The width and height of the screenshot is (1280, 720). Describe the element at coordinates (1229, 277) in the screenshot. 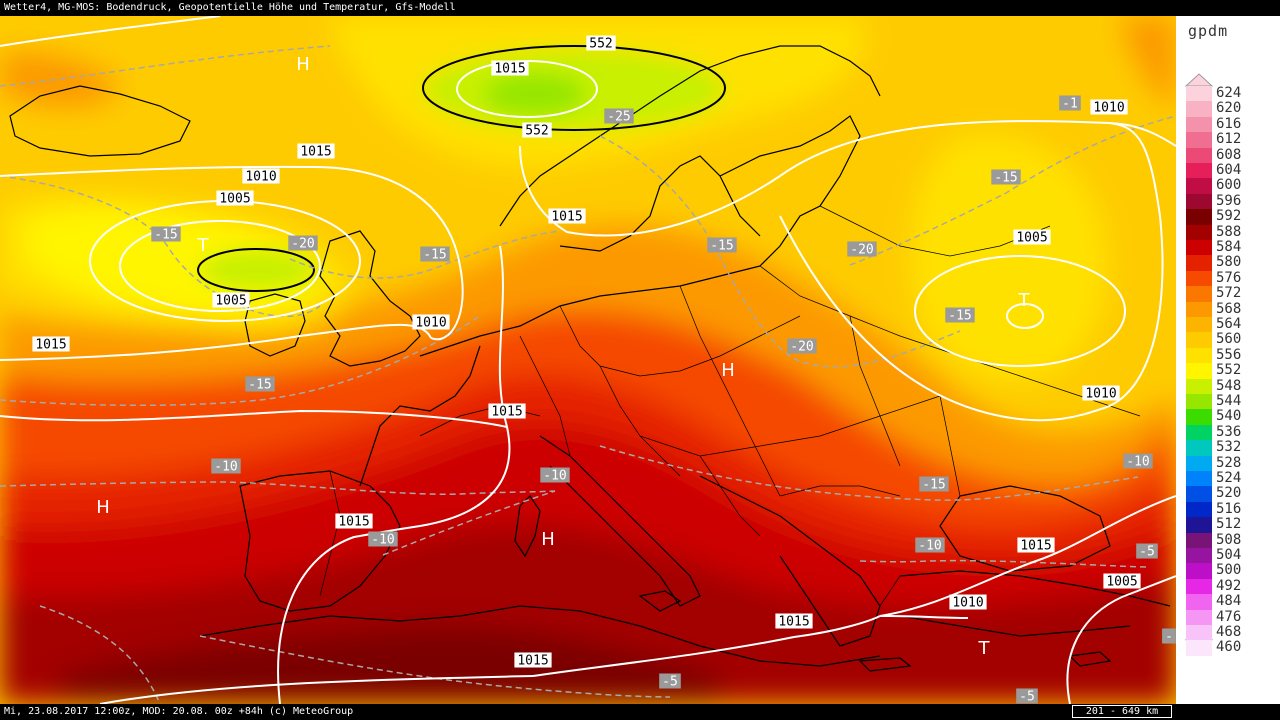

I see `legend-label: 576` at that location.